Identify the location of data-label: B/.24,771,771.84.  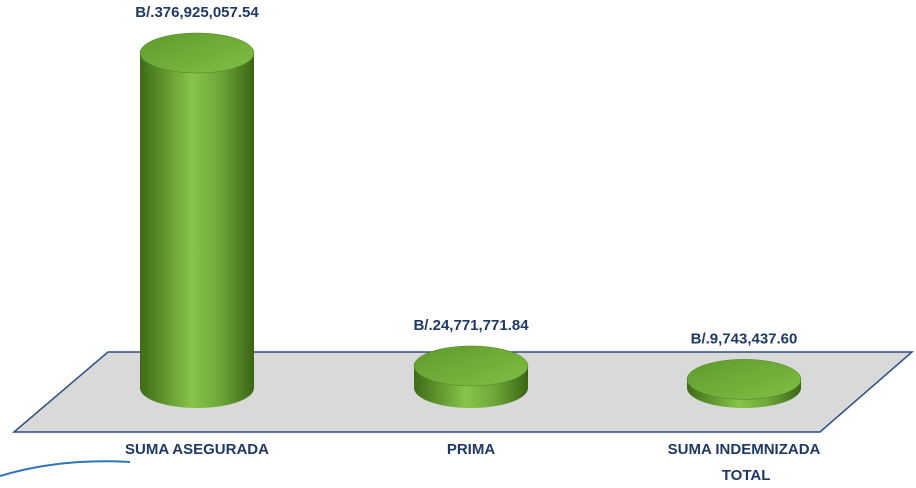
(471, 325).